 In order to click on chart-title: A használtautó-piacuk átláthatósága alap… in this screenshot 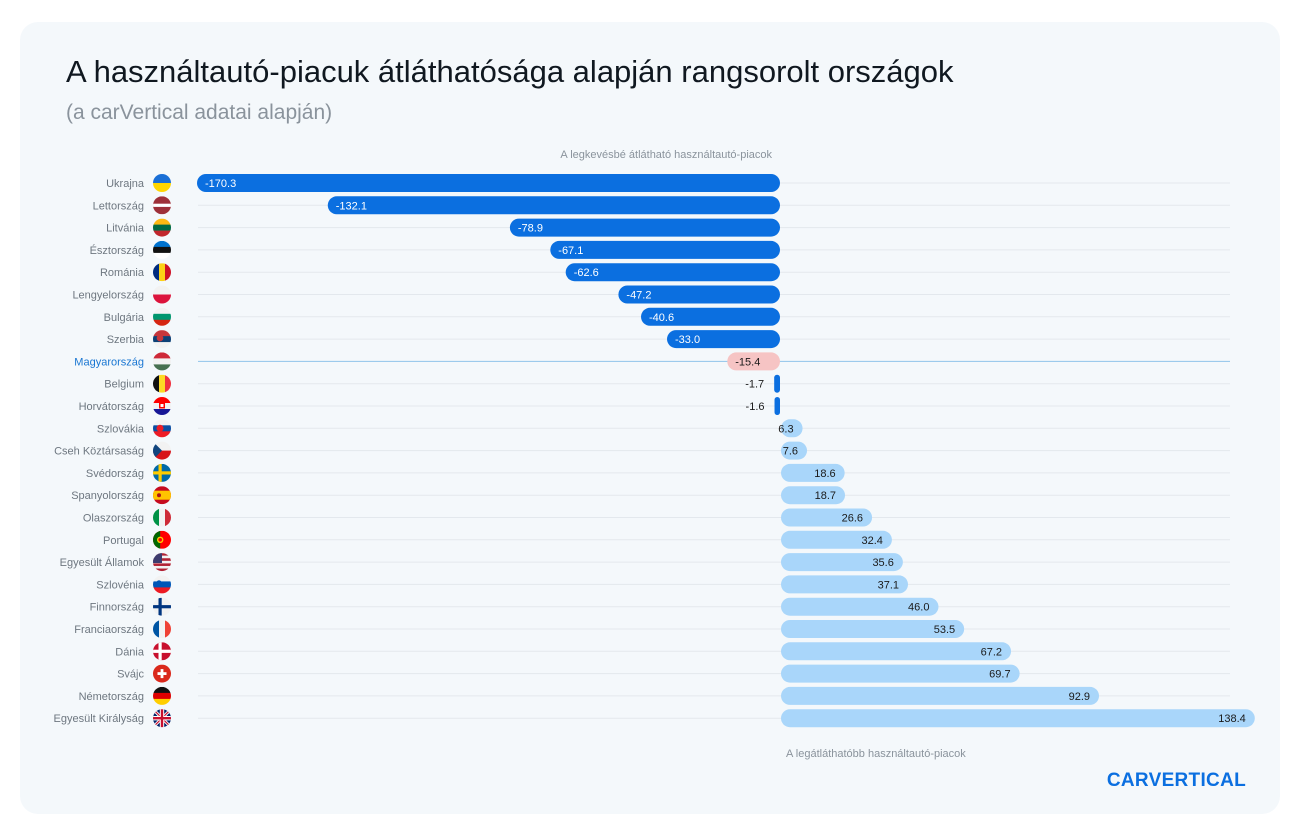, I will do `click(510, 71)`.